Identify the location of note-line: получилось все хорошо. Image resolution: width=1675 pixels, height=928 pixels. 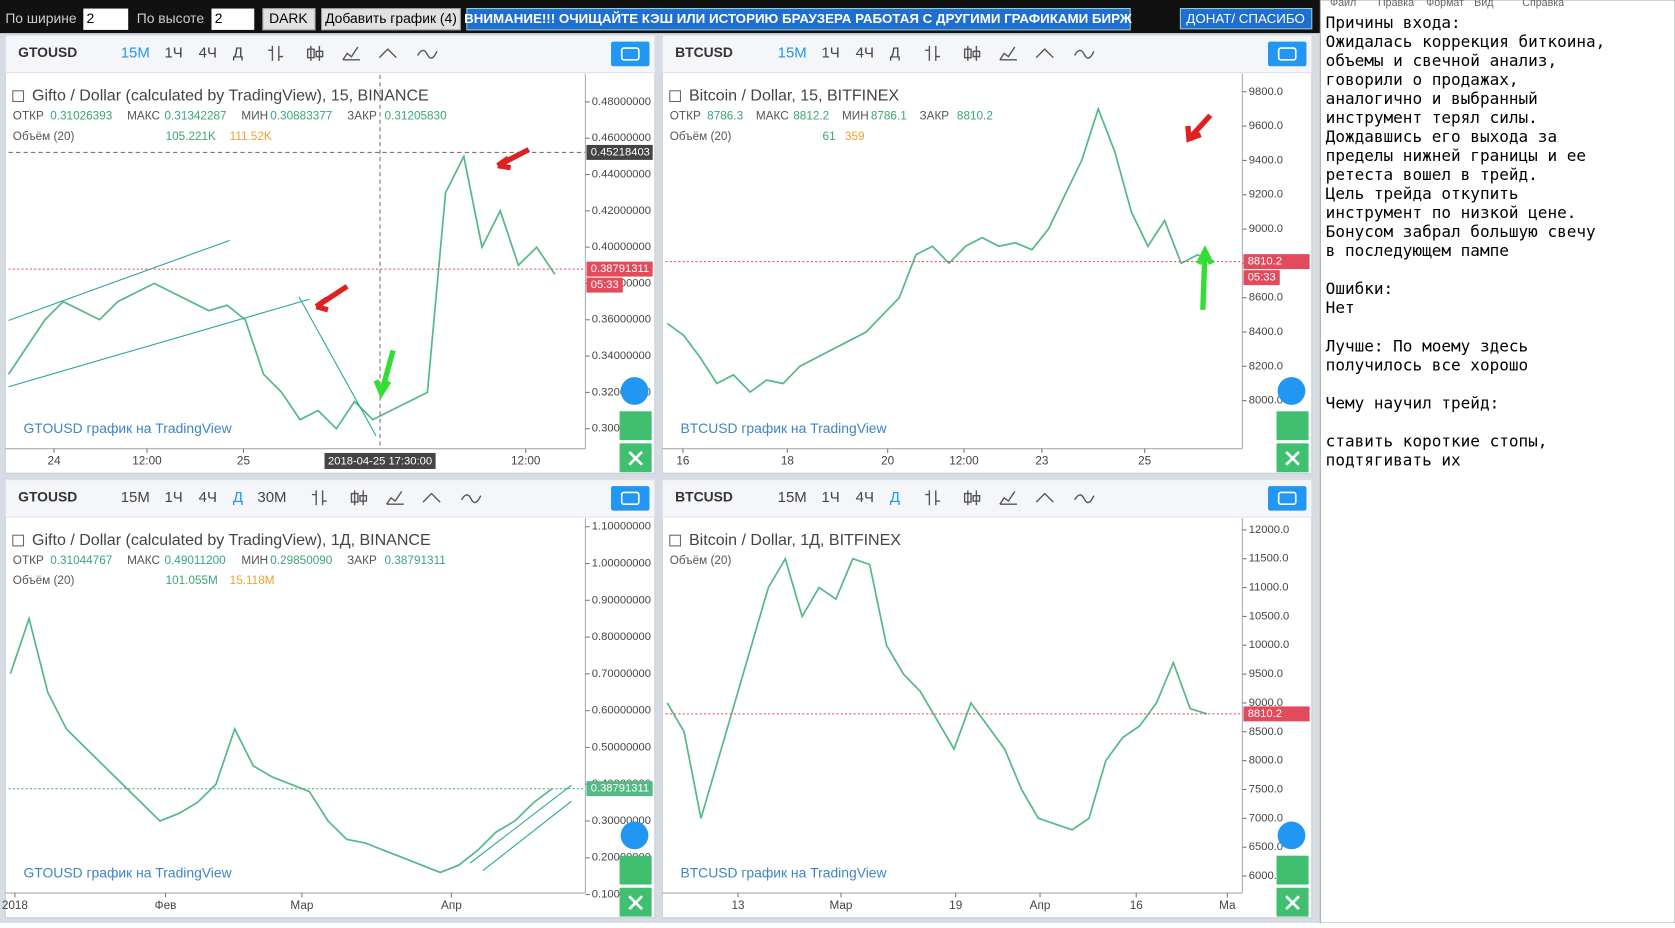
(1427, 364).